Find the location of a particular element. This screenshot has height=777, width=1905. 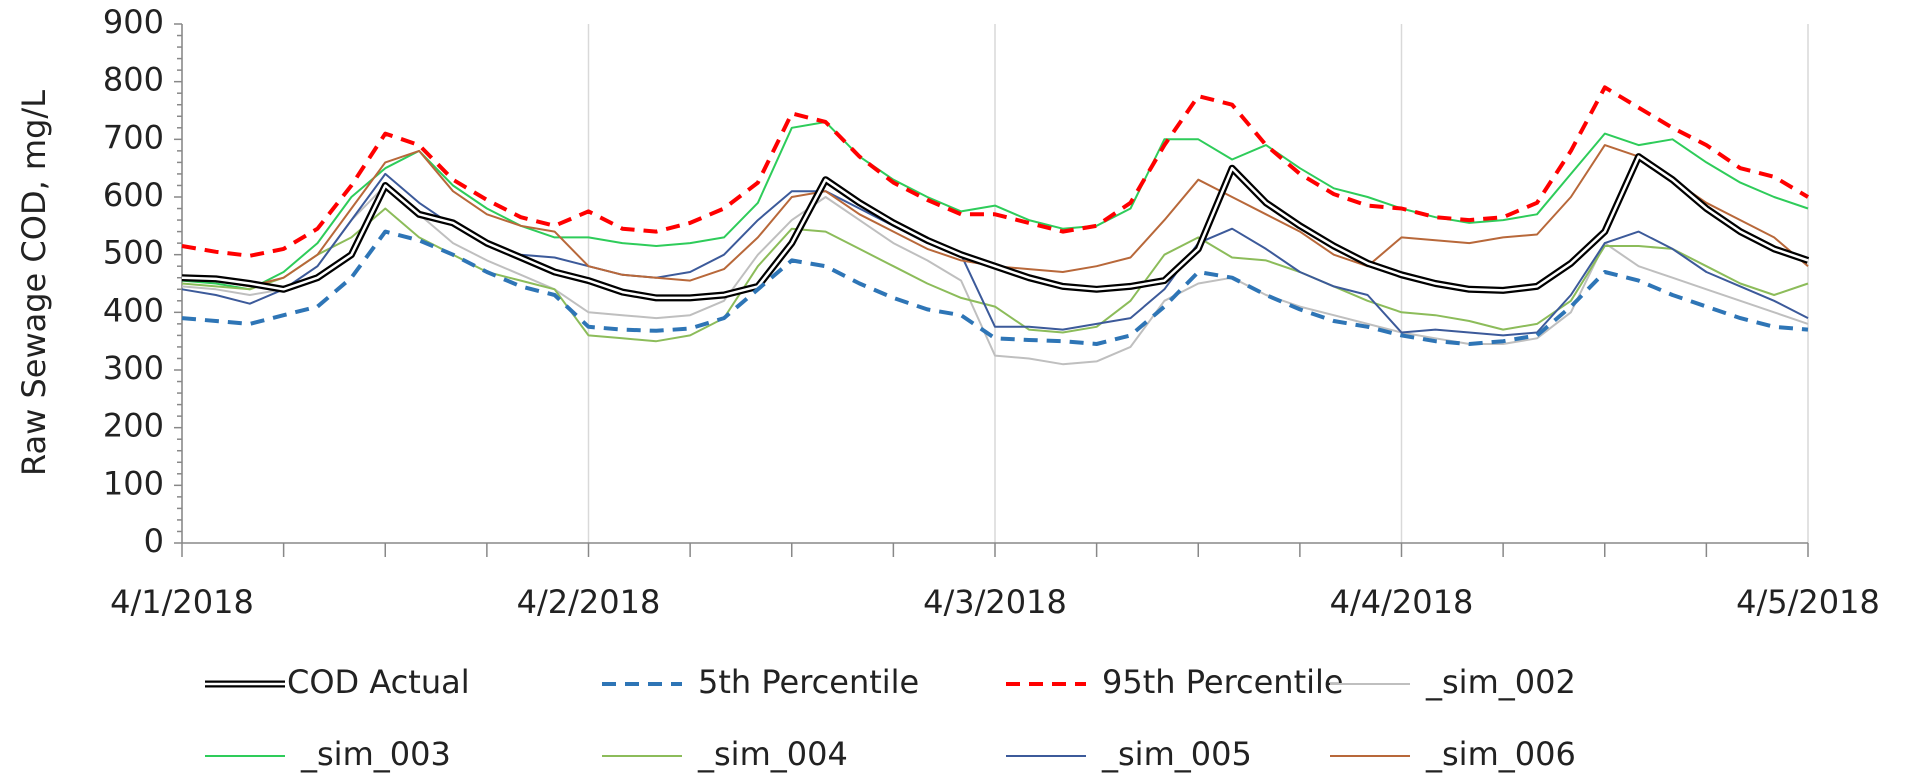

x-tick-label: 4/1/2018 is located at coordinates (182, 602).